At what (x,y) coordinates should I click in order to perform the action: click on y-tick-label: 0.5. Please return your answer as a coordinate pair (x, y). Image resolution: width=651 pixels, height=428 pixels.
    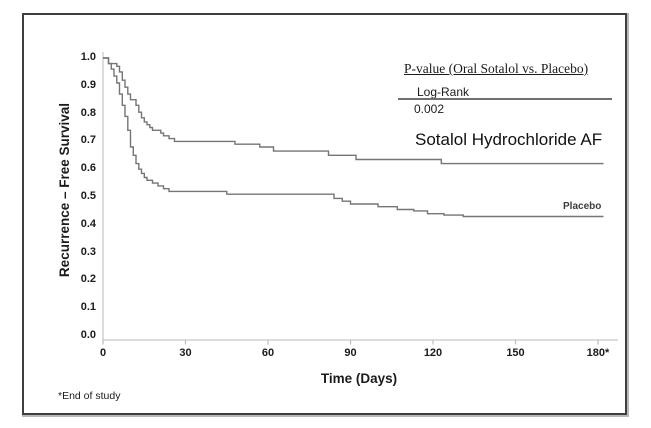
    Looking at the image, I should click on (88, 196).